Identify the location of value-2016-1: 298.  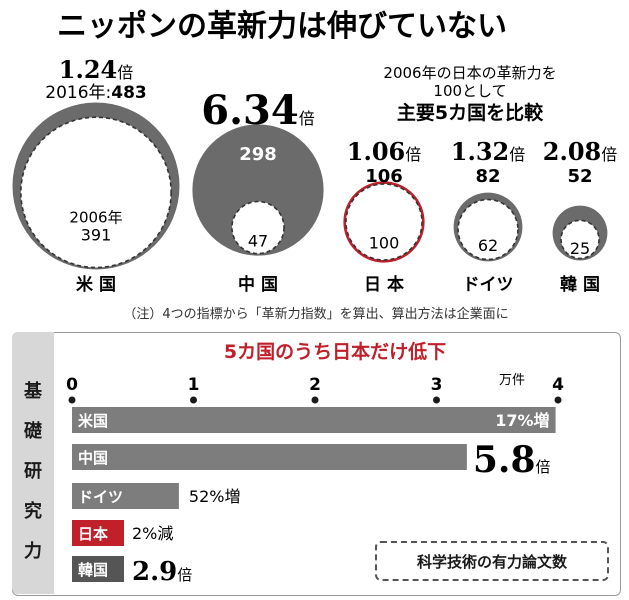
(258, 154).